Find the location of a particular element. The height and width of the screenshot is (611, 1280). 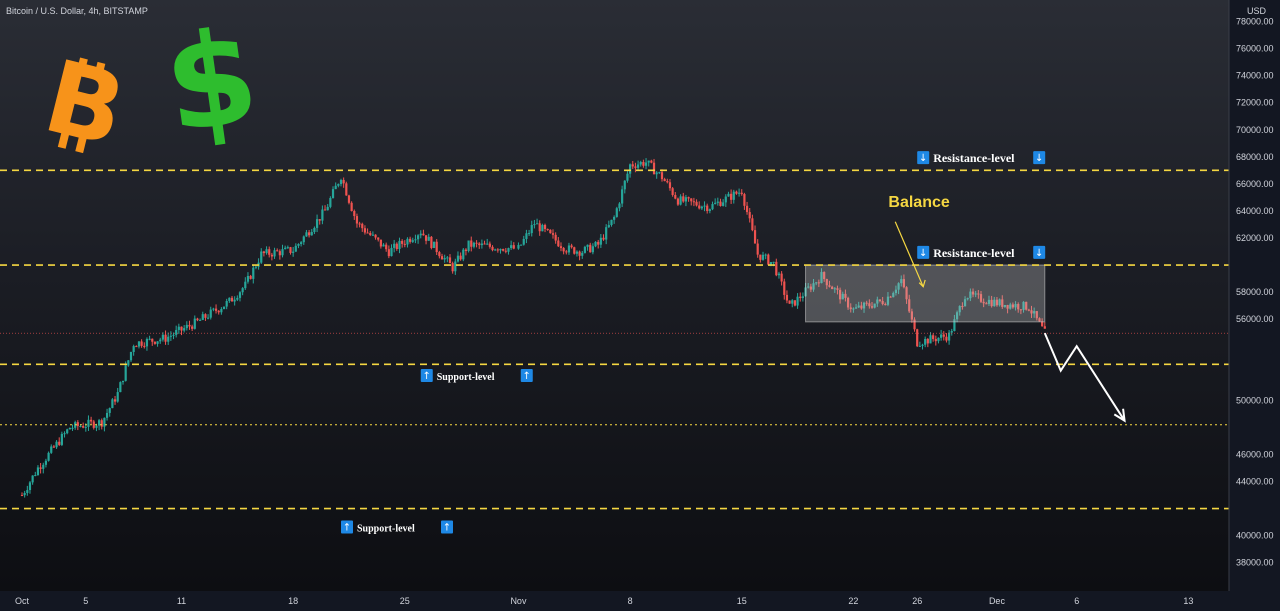

balance-pointer-head is located at coordinates (922, 283).